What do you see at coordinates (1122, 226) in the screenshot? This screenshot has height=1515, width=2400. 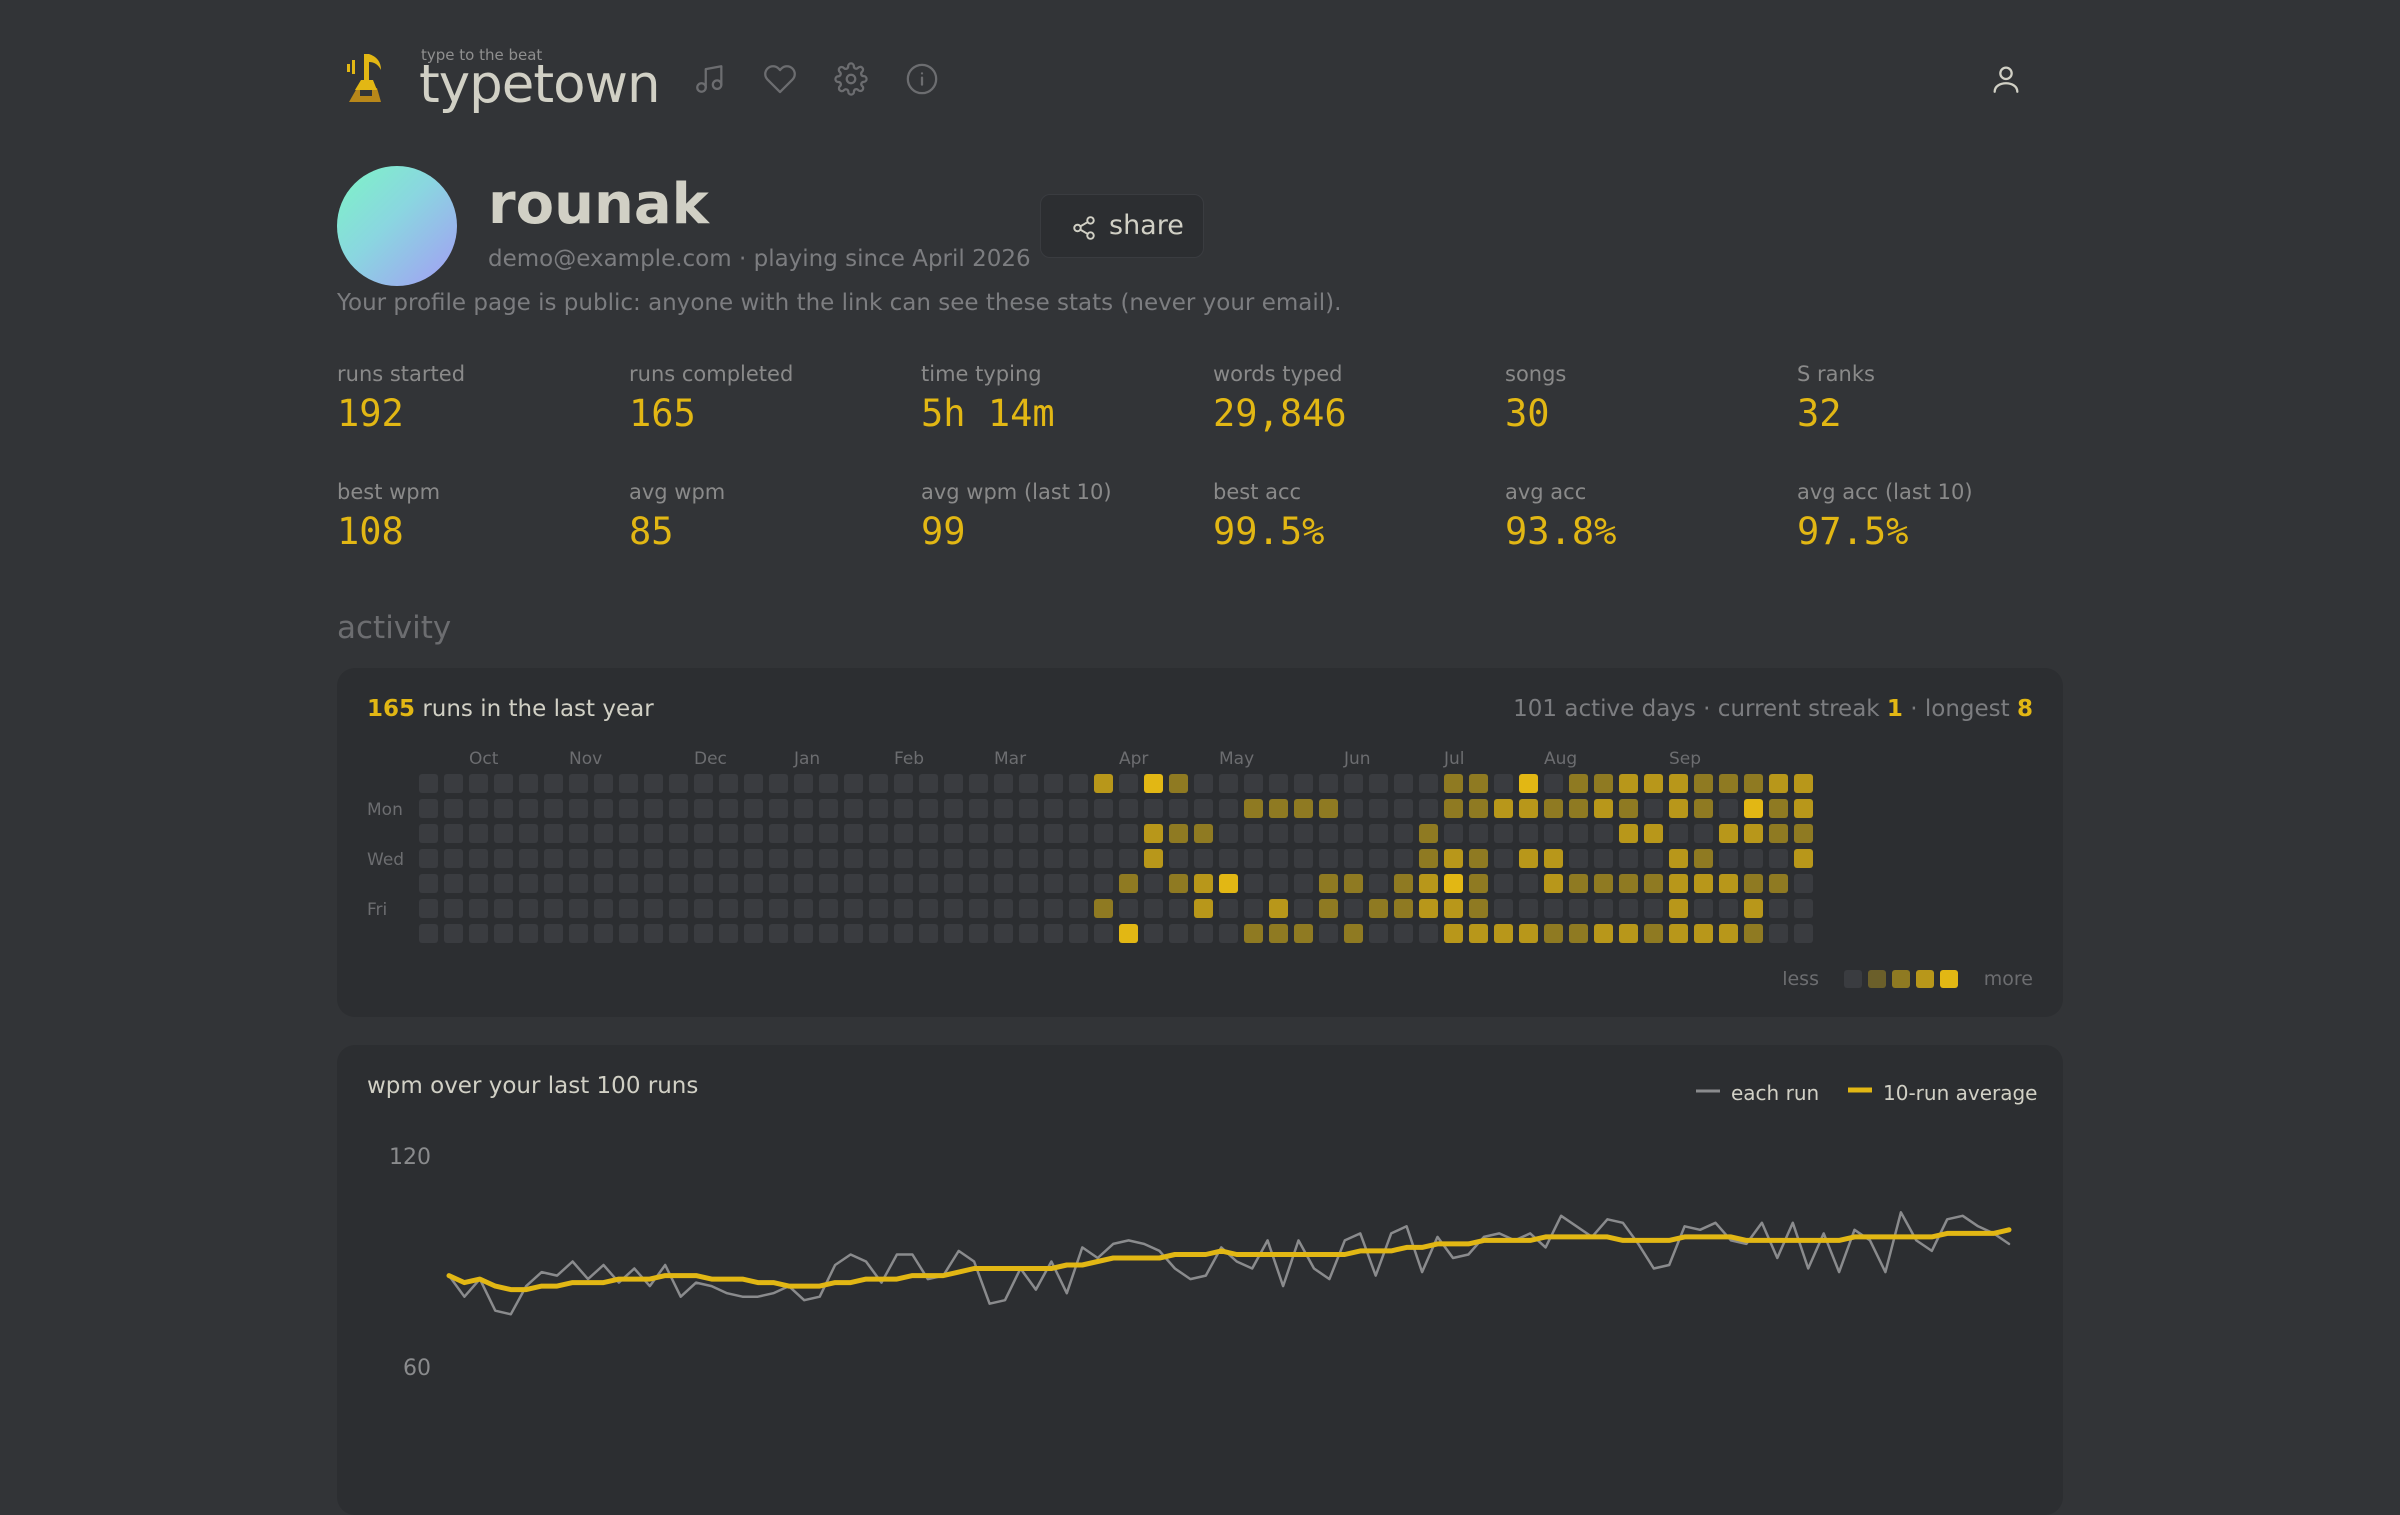 I see `share-button: share` at bounding box center [1122, 226].